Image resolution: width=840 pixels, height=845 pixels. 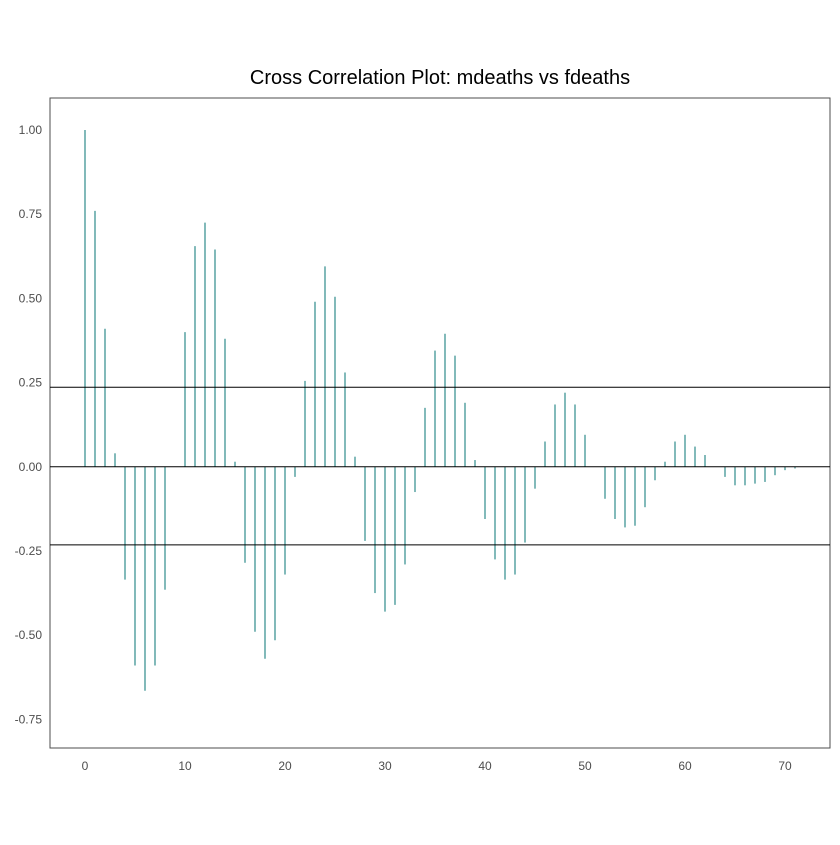 I want to click on y-tick-label: 0.50, so click(x=31, y=298).